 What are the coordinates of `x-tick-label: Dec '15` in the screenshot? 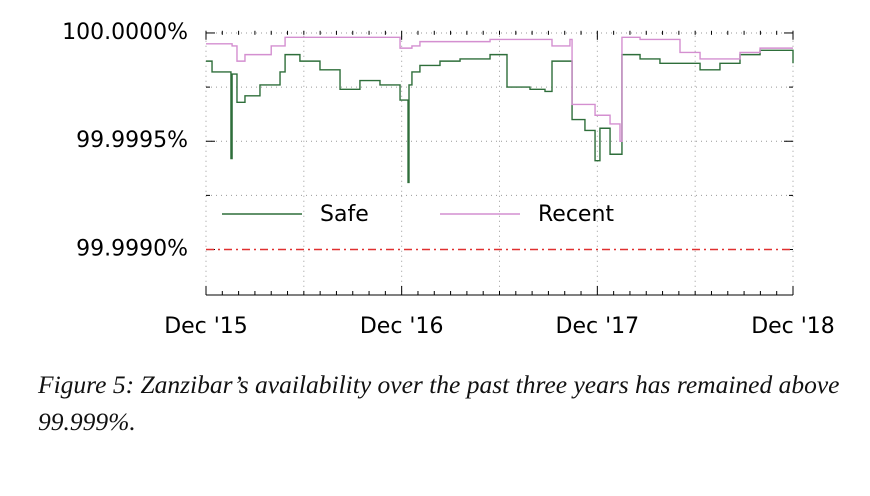 It's located at (206, 326).